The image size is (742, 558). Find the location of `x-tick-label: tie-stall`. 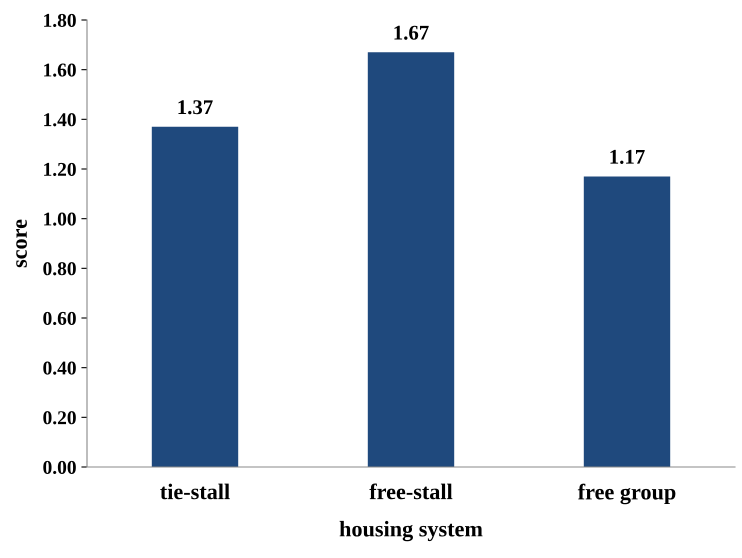

x-tick-label: tie-stall is located at coordinates (195, 492).